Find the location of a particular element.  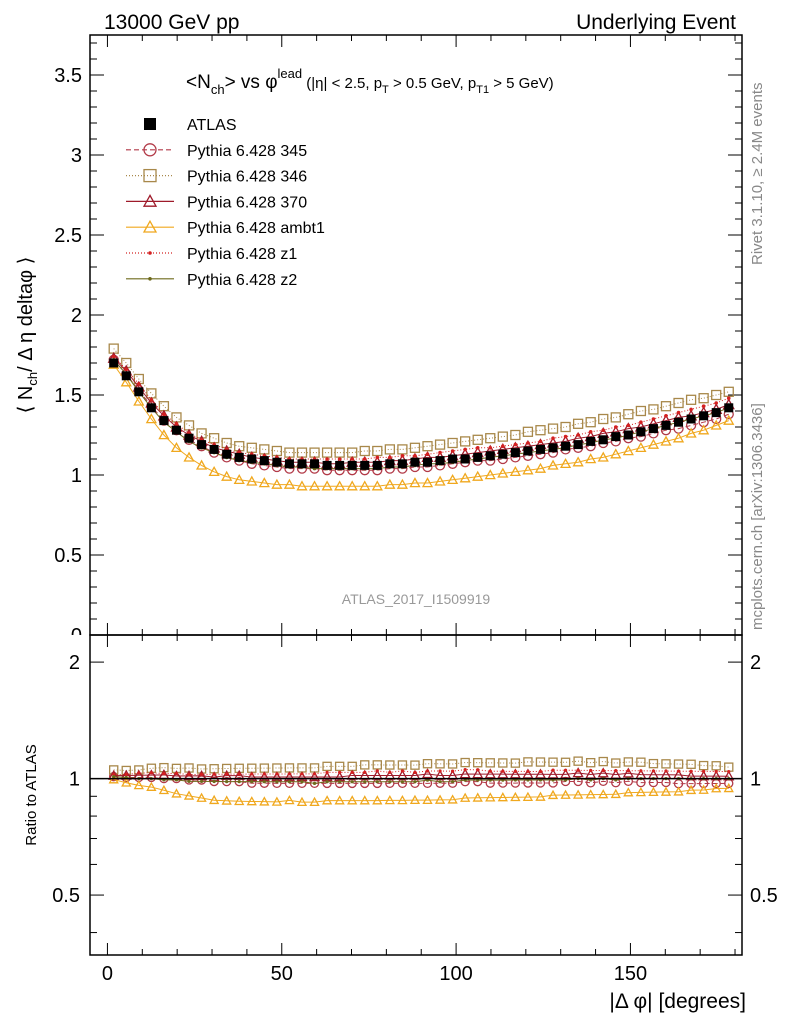

legend-label-z2: Pythia 6.428 z2 is located at coordinates (242, 280).